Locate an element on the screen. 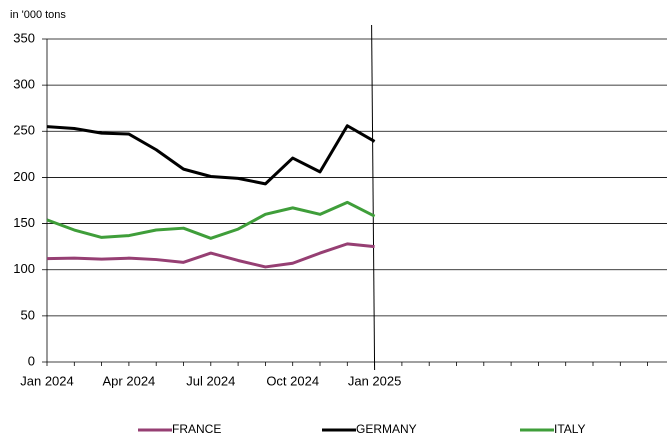 Image resolution: width=667 pixels, height=445 pixels. y-tick-label: 250 is located at coordinates (24, 130).